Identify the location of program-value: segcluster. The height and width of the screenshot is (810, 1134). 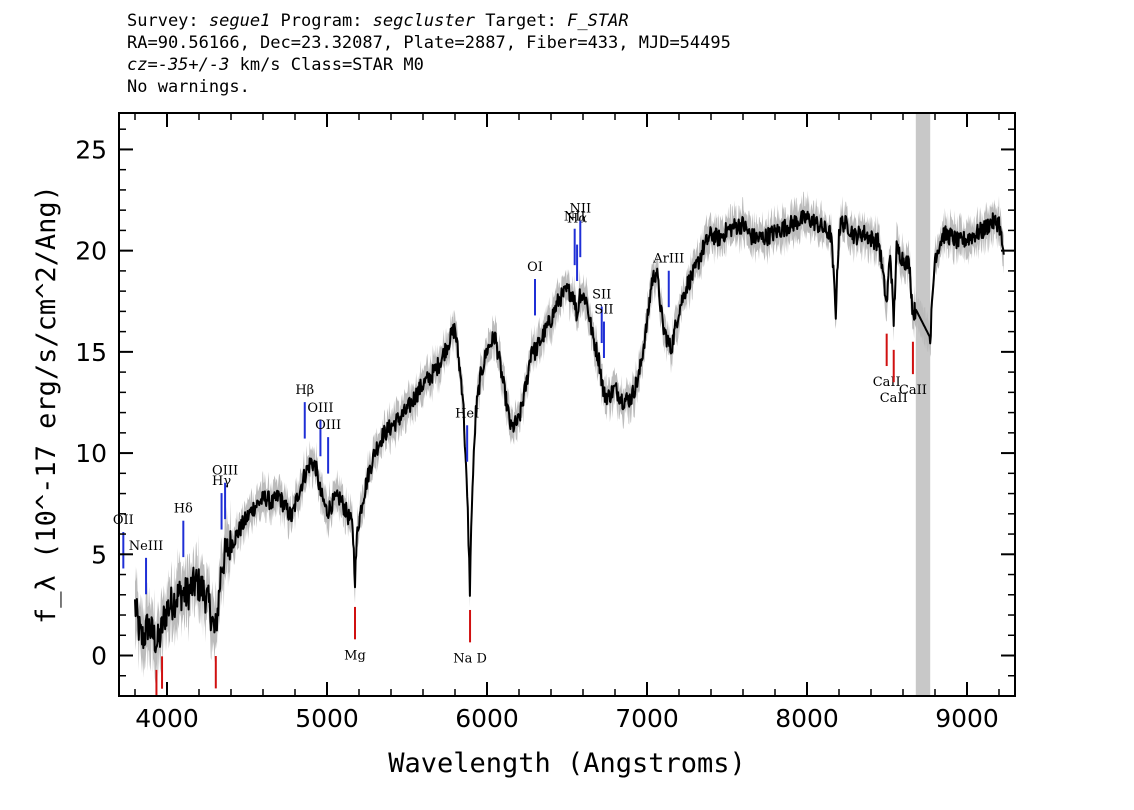
(424, 21).